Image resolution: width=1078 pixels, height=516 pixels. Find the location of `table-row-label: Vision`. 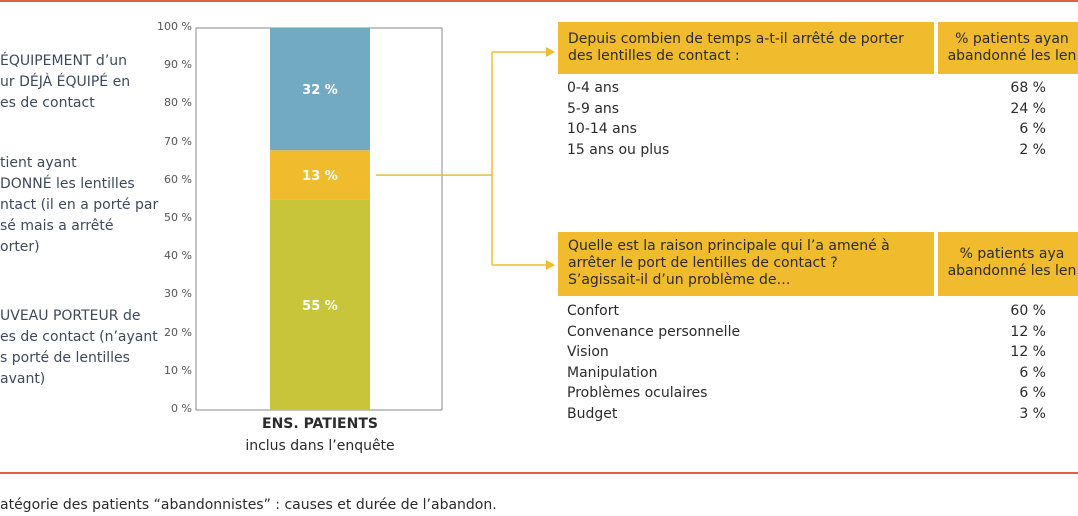

table-row-label: Vision is located at coordinates (588, 352).